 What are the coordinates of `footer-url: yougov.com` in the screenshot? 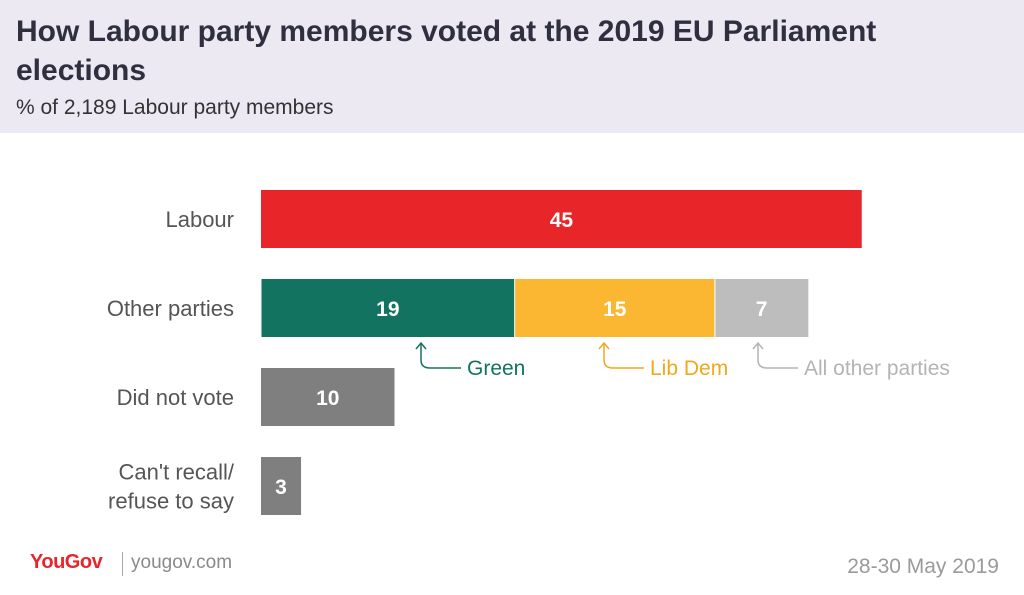 It's located at (182, 562).